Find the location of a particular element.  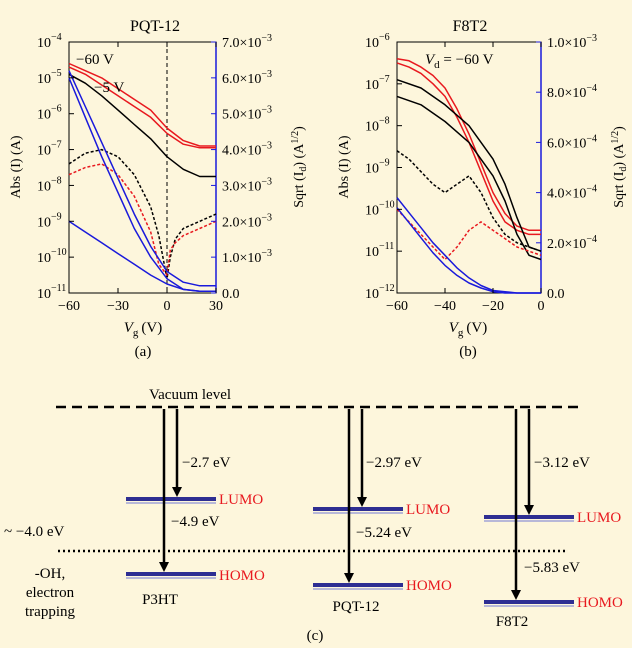

pqt12-lumo-label: LUMO is located at coordinates (428, 510).